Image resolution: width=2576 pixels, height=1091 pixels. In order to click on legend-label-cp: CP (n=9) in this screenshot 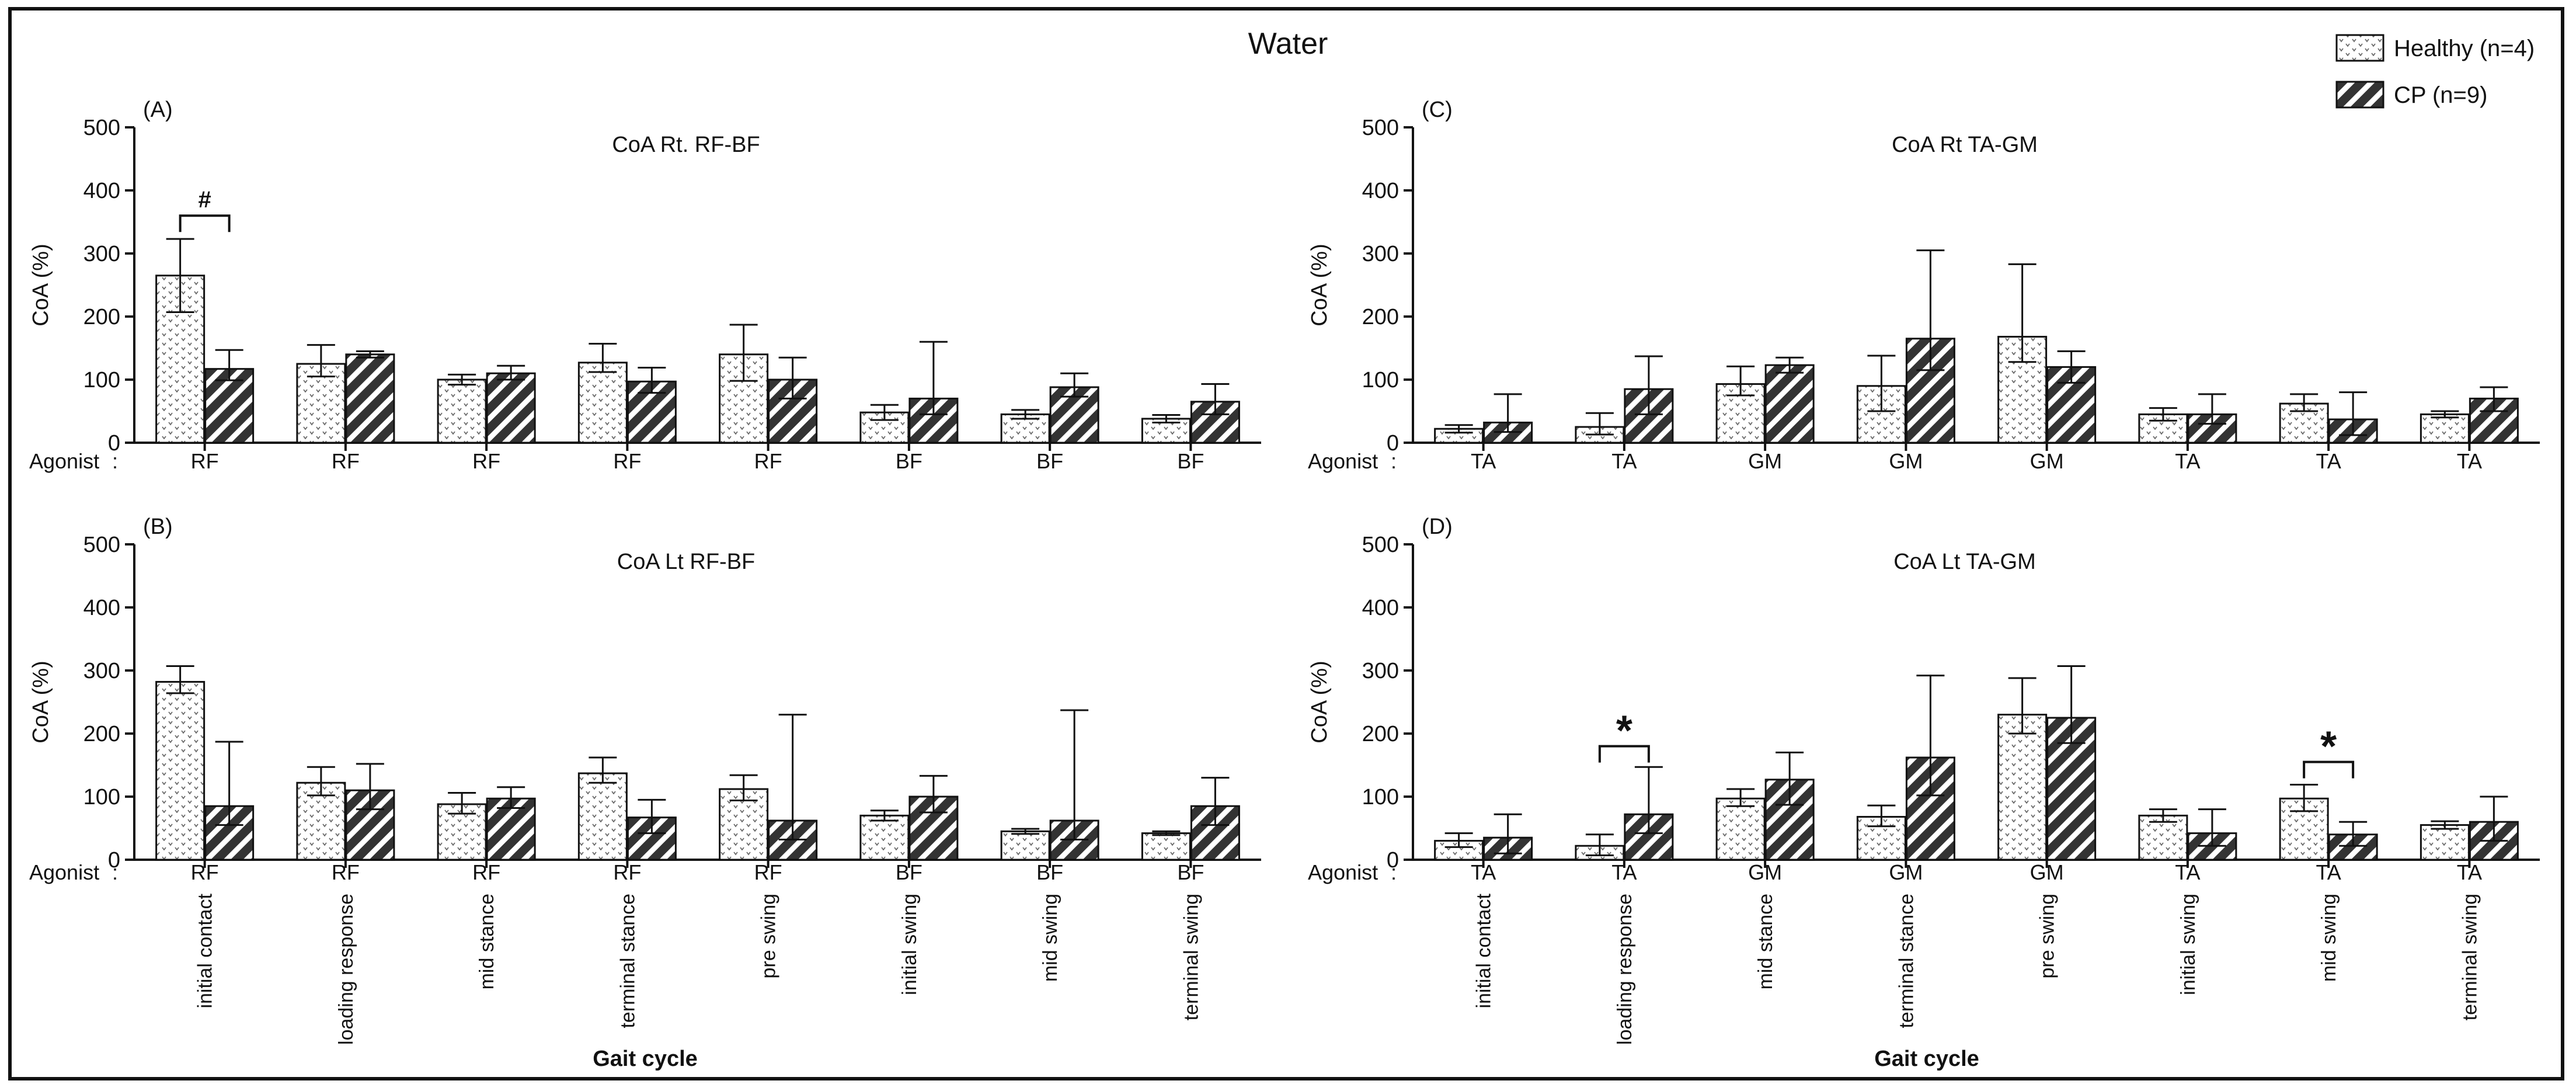, I will do `click(2440, 95)`.